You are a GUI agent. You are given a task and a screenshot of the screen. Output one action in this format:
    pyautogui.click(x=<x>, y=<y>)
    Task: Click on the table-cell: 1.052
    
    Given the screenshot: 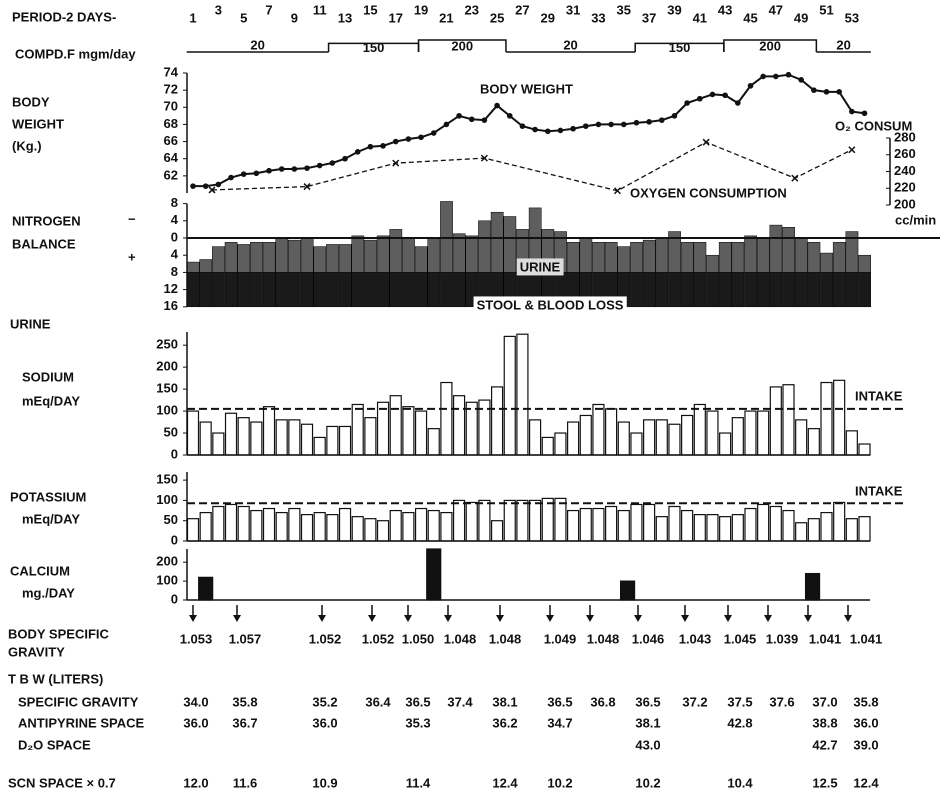 What is the action you would take?
    pyautogui.click(x=378, y=638)
    